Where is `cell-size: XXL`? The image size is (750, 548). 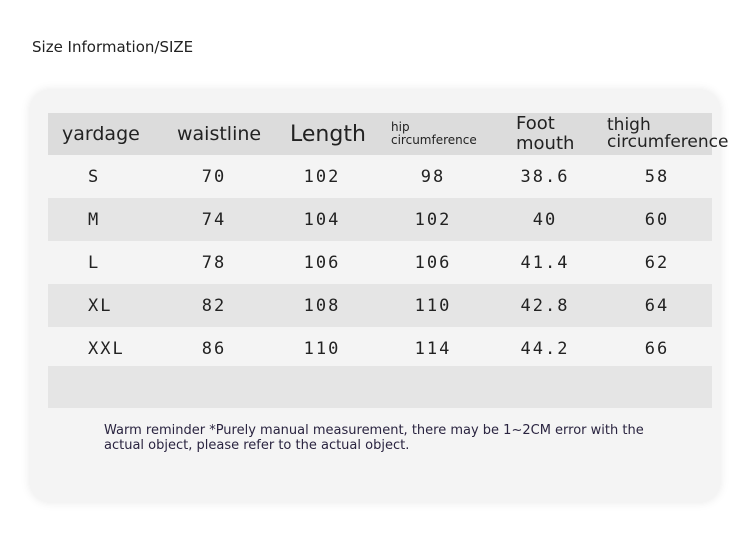
cell-size: XXL is located at coordinates (106, 348).